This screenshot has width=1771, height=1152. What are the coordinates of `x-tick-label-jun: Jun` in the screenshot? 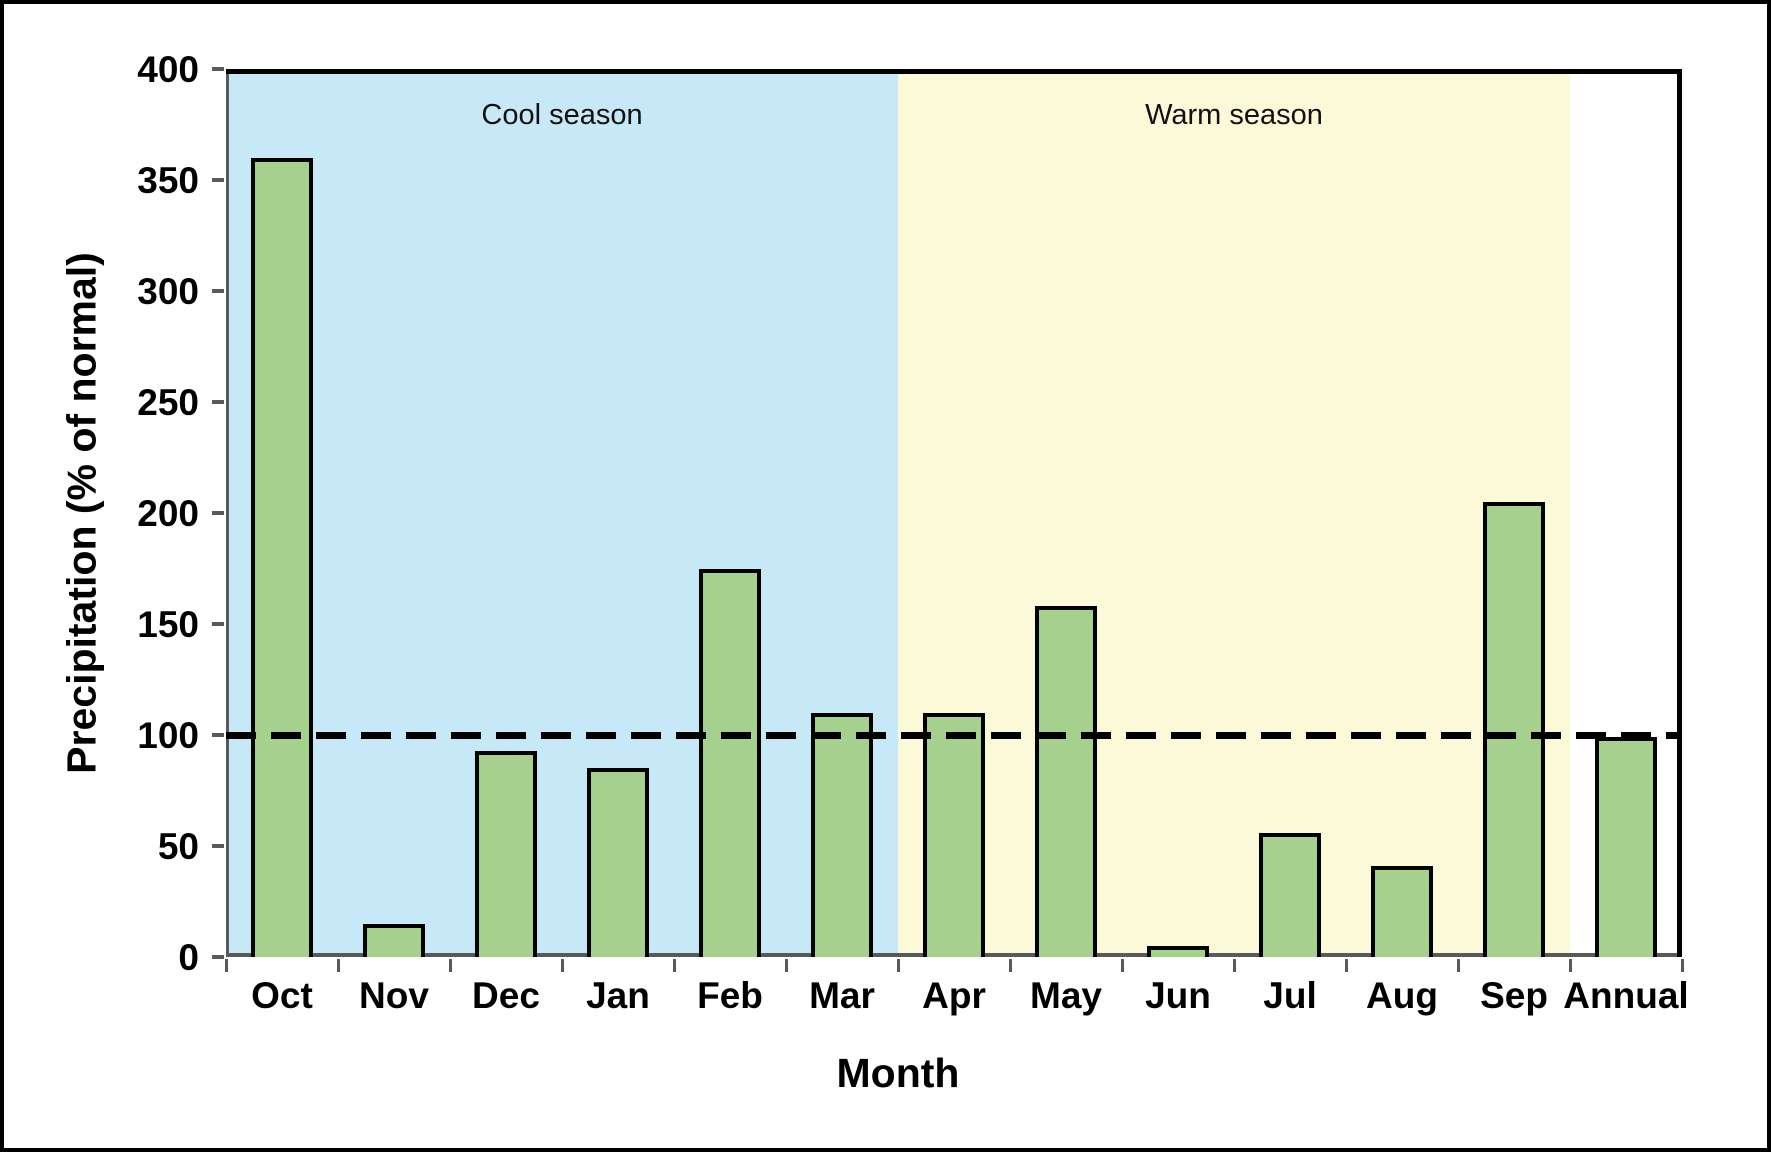 It's located at (1178, 995).